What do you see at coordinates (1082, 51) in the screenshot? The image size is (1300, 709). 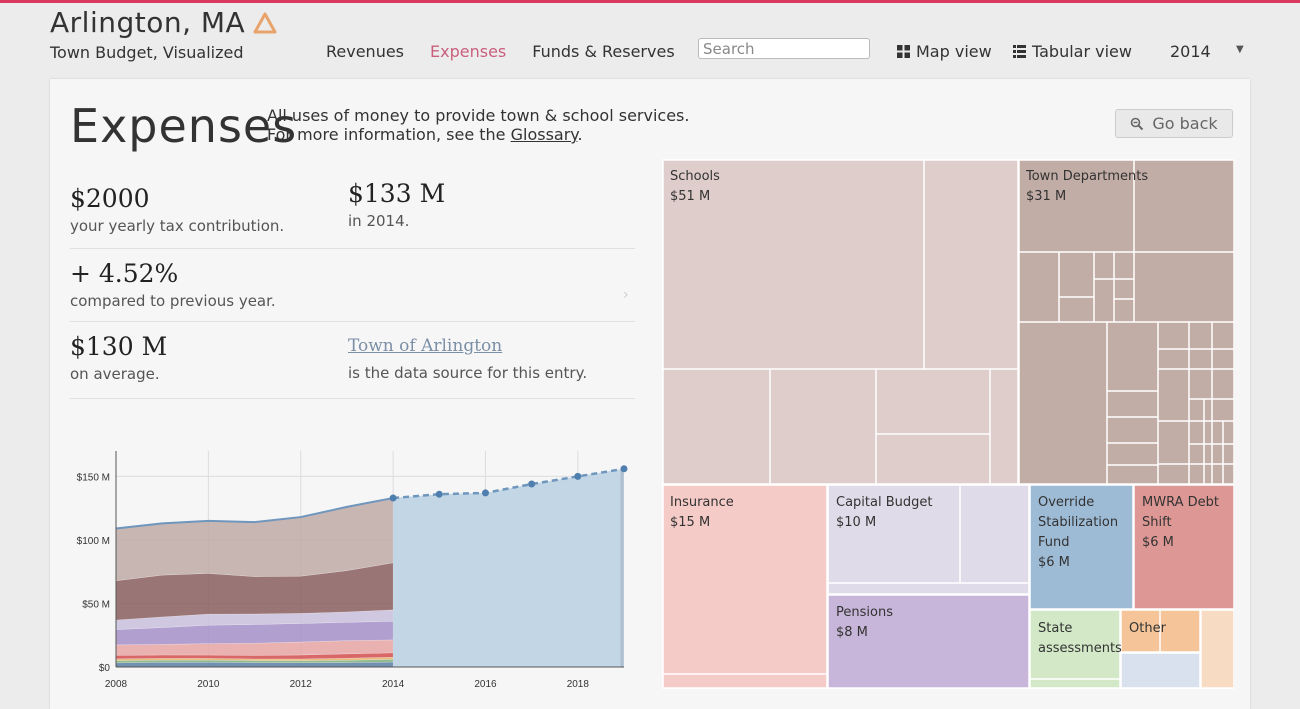 I see `tabular-view-label: Tabular view` at bounding box center [1082, 51].